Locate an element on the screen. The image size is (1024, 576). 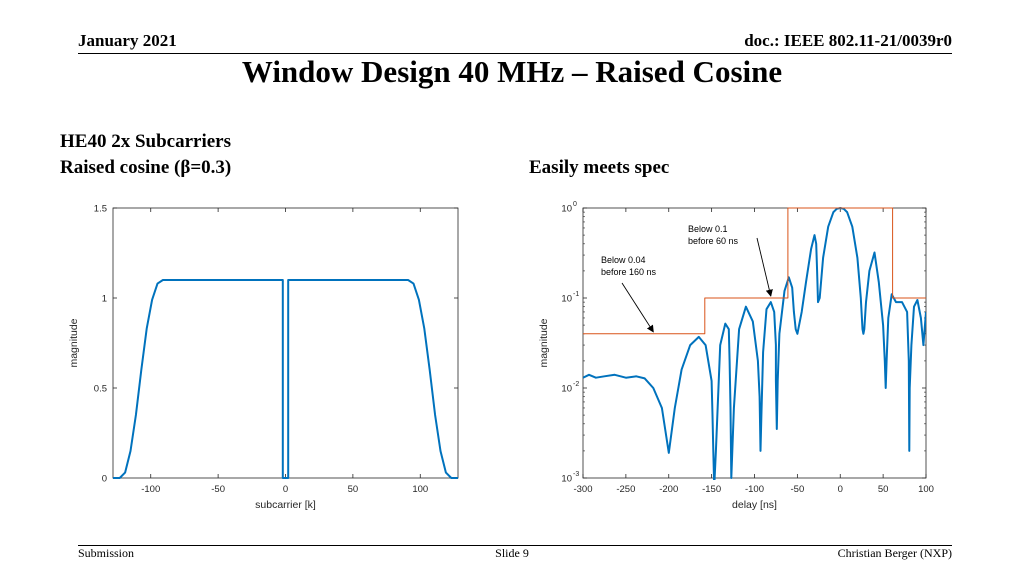
series-line is located at coordinates (285, 379).